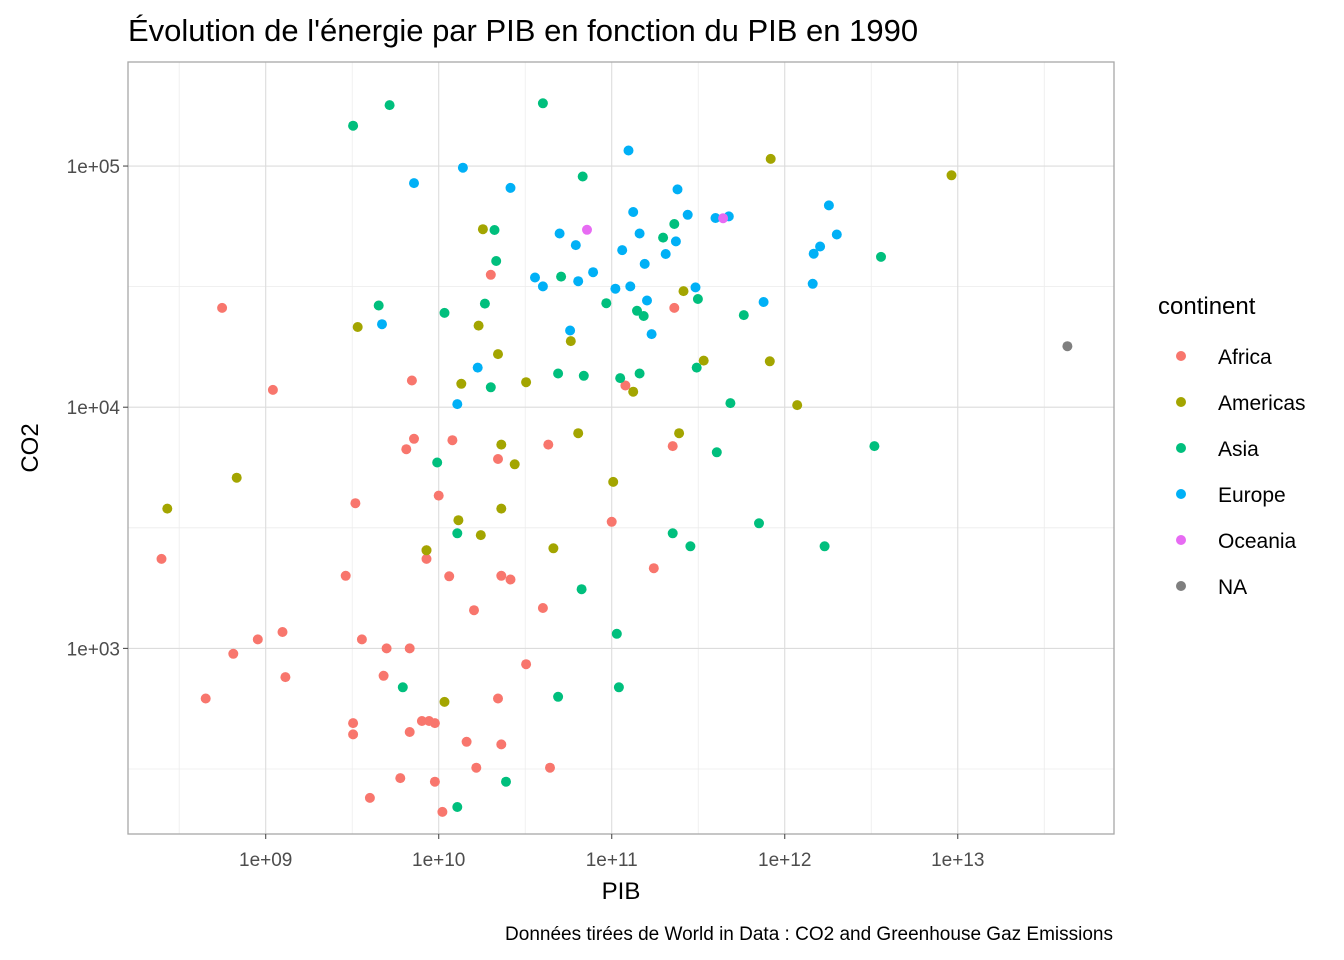  What do you see at coordinates (1262, 403) in the screenshot?
I see `legend-label-americas: Americas` at bounding box center [1262, 403].